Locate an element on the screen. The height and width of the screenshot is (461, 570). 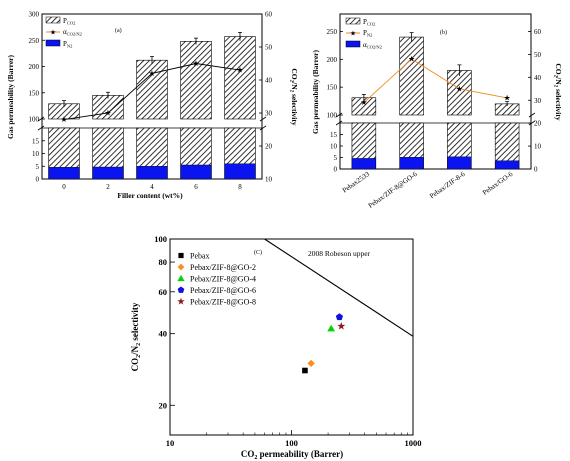
y-tick-label: 5 is located at coordinates (336, 158).